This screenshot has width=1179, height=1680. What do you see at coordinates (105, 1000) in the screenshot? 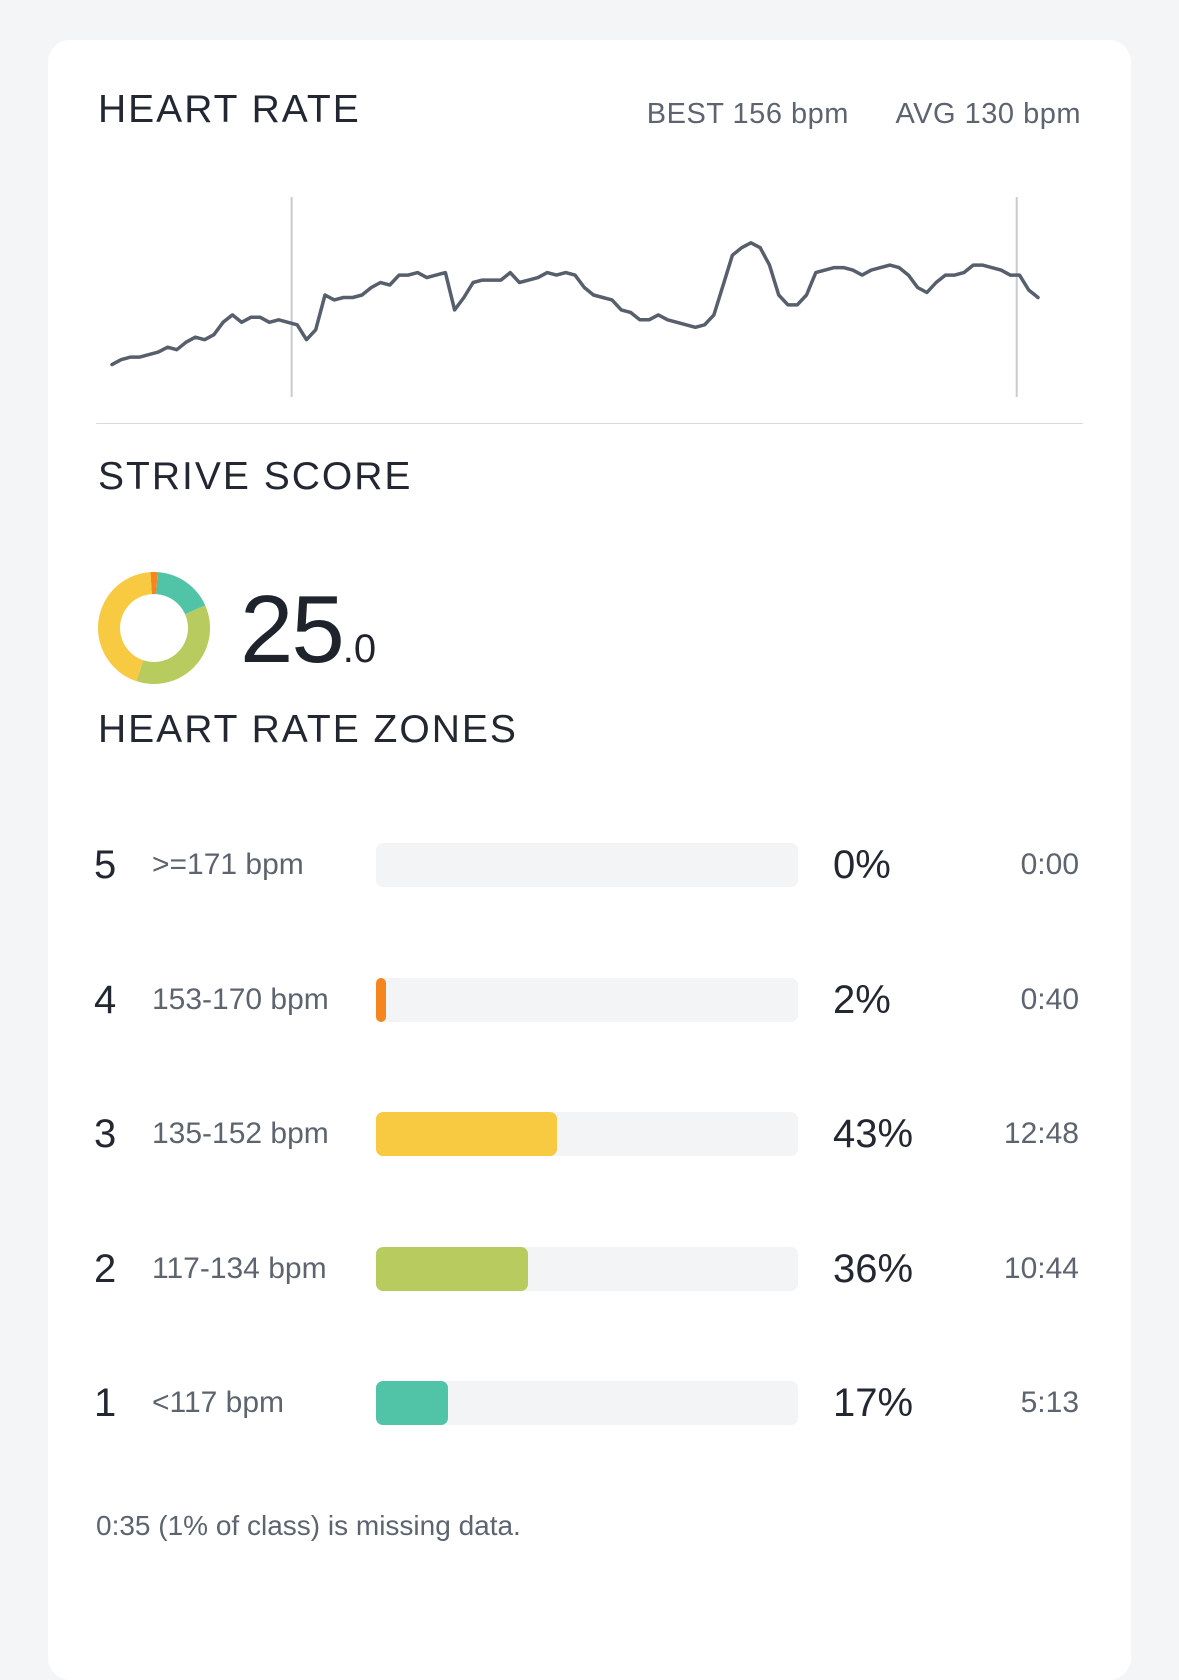
I see `zone-number: 4` at bounding box center [105, 1000].